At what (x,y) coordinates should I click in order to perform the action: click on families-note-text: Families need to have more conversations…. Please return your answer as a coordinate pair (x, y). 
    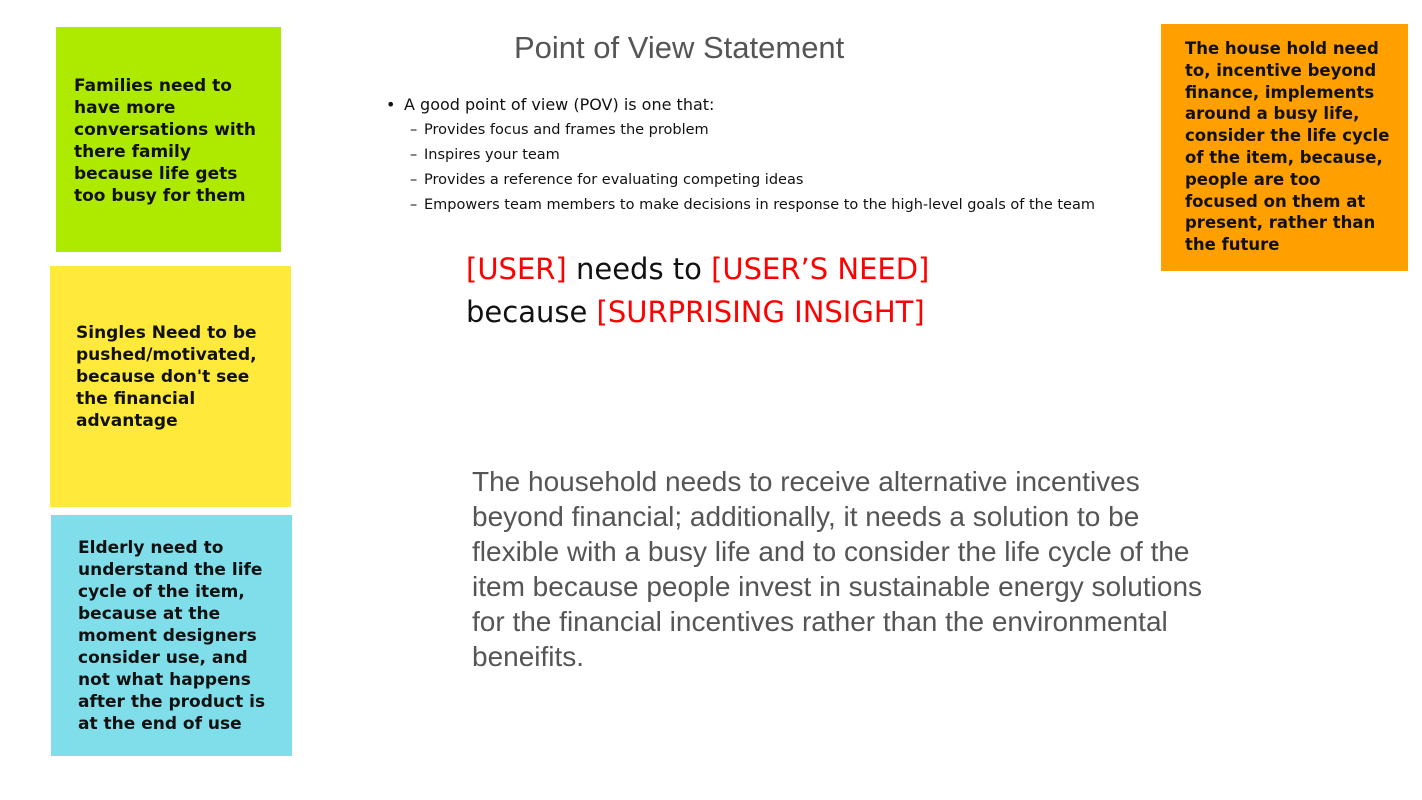
    Looking at the image, I should click on (165, 141).